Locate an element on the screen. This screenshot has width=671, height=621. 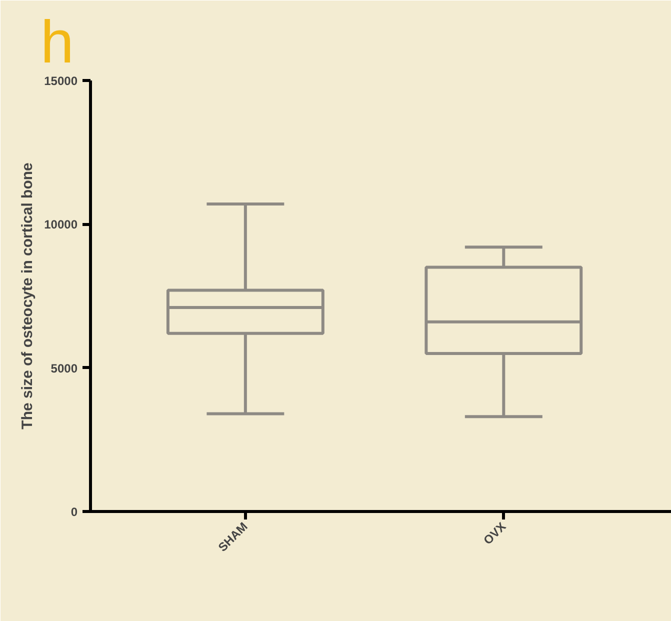
y-tick-label: 15000 is located at coordinates (61, 81).